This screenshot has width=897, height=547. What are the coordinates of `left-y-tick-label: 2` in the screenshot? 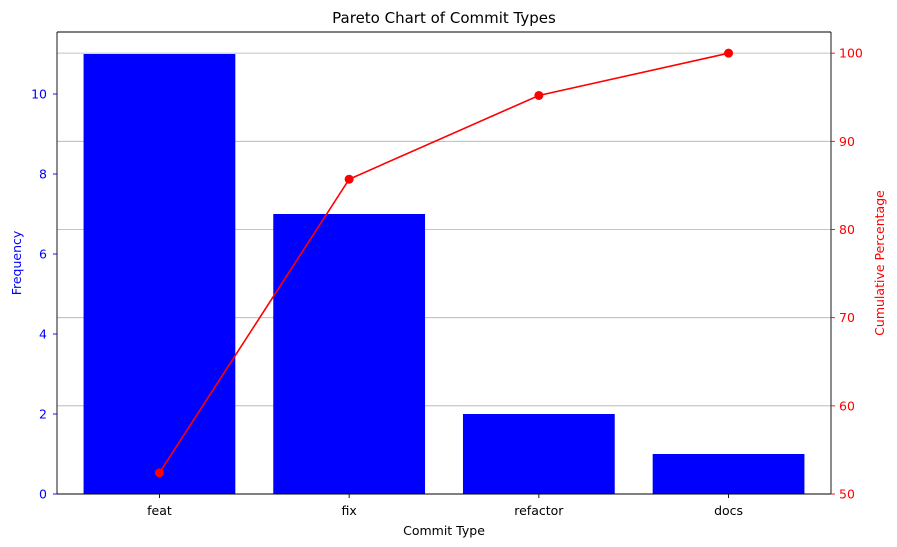 It's located at (43, 414).